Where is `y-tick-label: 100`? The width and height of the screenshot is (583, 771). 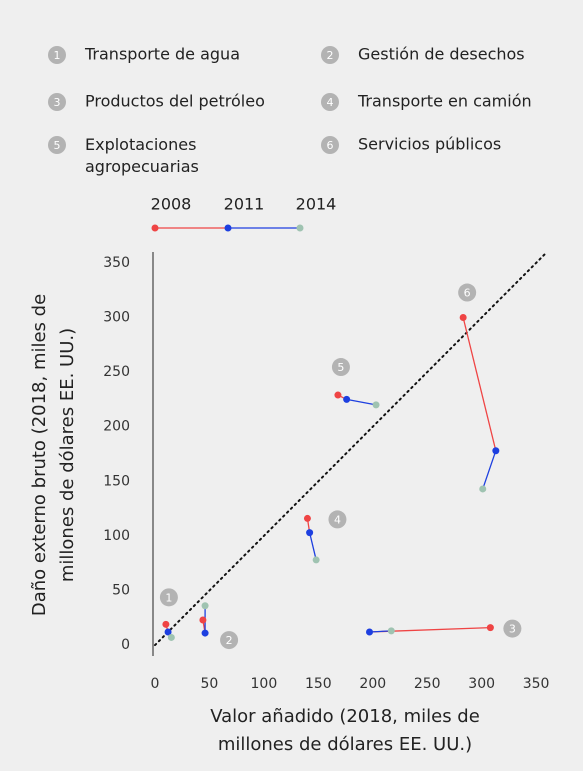 y-tick-label: 100 is located at coordinates (116, 536).